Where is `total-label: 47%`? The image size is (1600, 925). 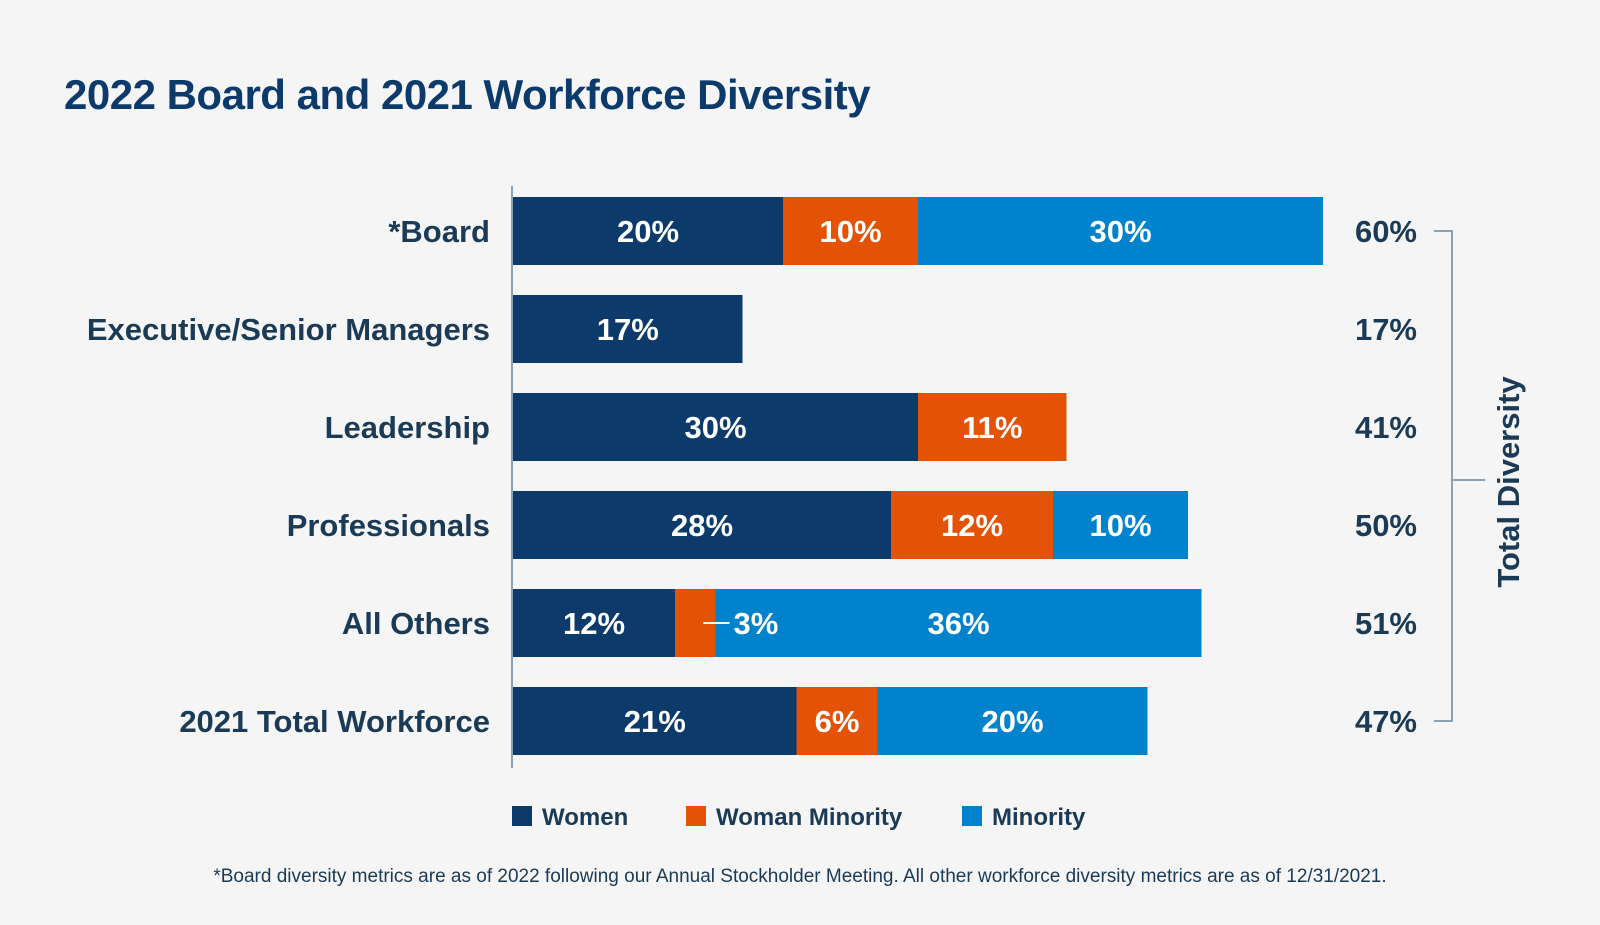 total-label: 47% is located at coordinates (1386, 721).